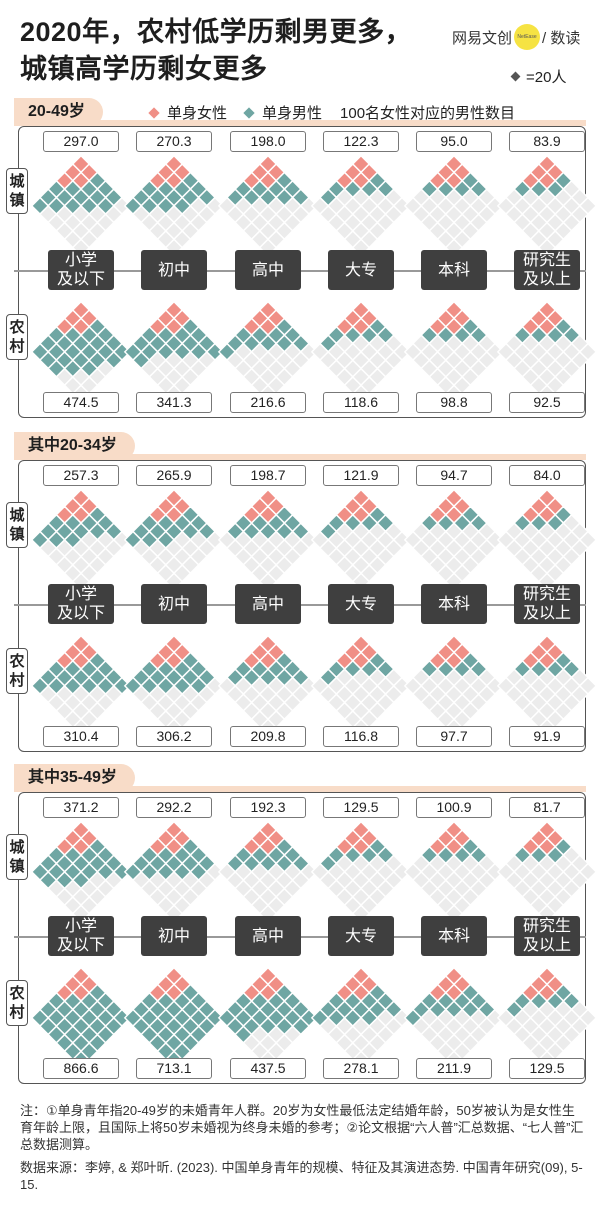 The height and width of the screenshot is (1213, 600). Describe the element at coordinates (240, 51) in the screenshot. I see `page-title: 2020年，农村低学历剩男更多， 城镇高学历剩女更多` at that location.